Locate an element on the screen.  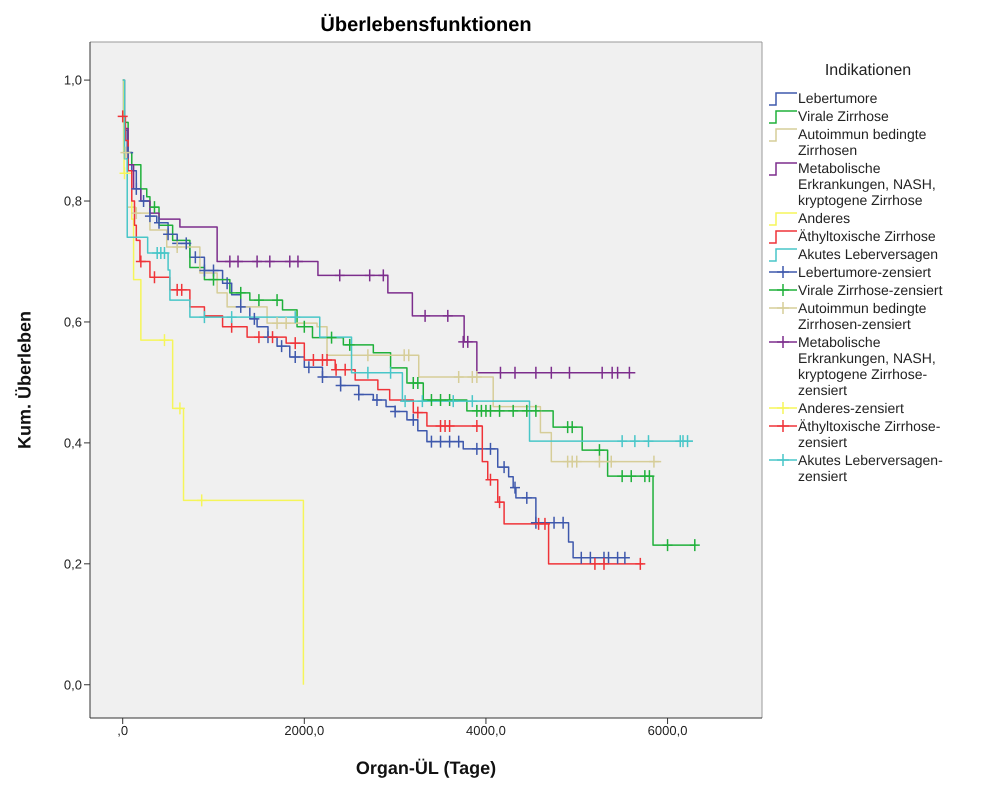
legend-label: Virale Zirrhose is located at coordinates (844, 116).